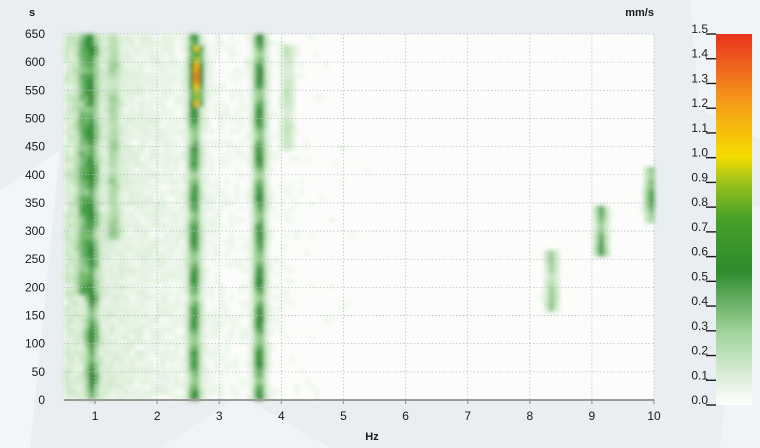 Image resolution: width=760 pixels, height=448 pixels. I want to click on colorbar-tick-label: 0.2, so click(699, 351).